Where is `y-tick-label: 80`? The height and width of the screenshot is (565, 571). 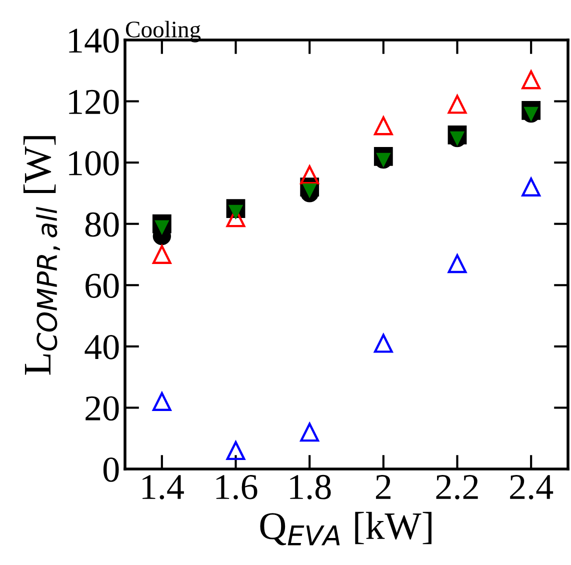 y-tick-label: 80 is located at coordinates (102, 224).